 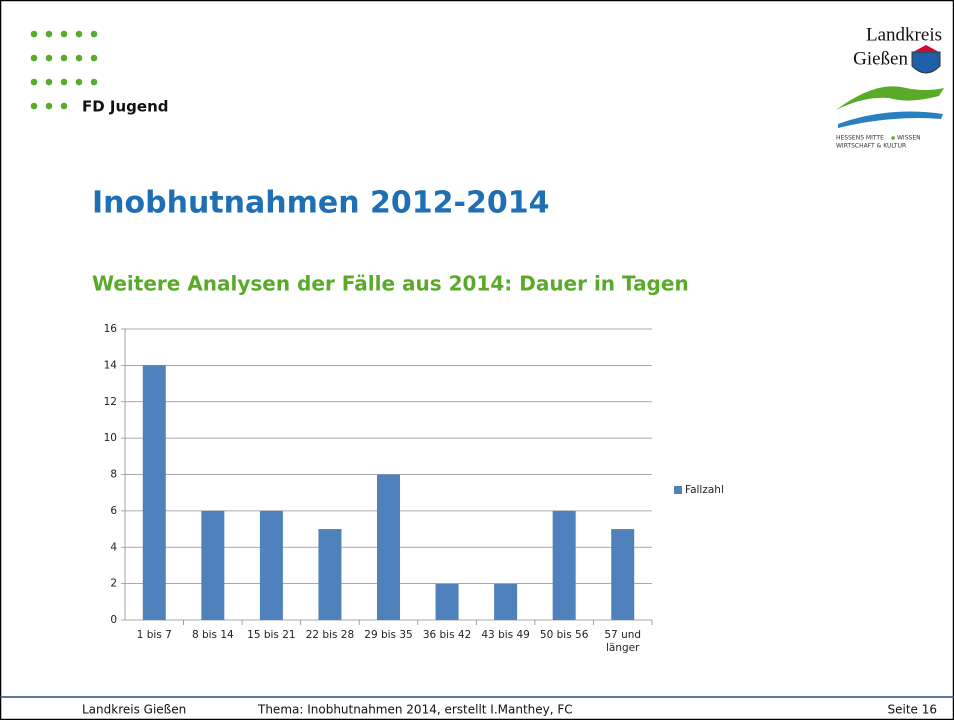 I want to click on dot-logo, so click(x=64, y=70).